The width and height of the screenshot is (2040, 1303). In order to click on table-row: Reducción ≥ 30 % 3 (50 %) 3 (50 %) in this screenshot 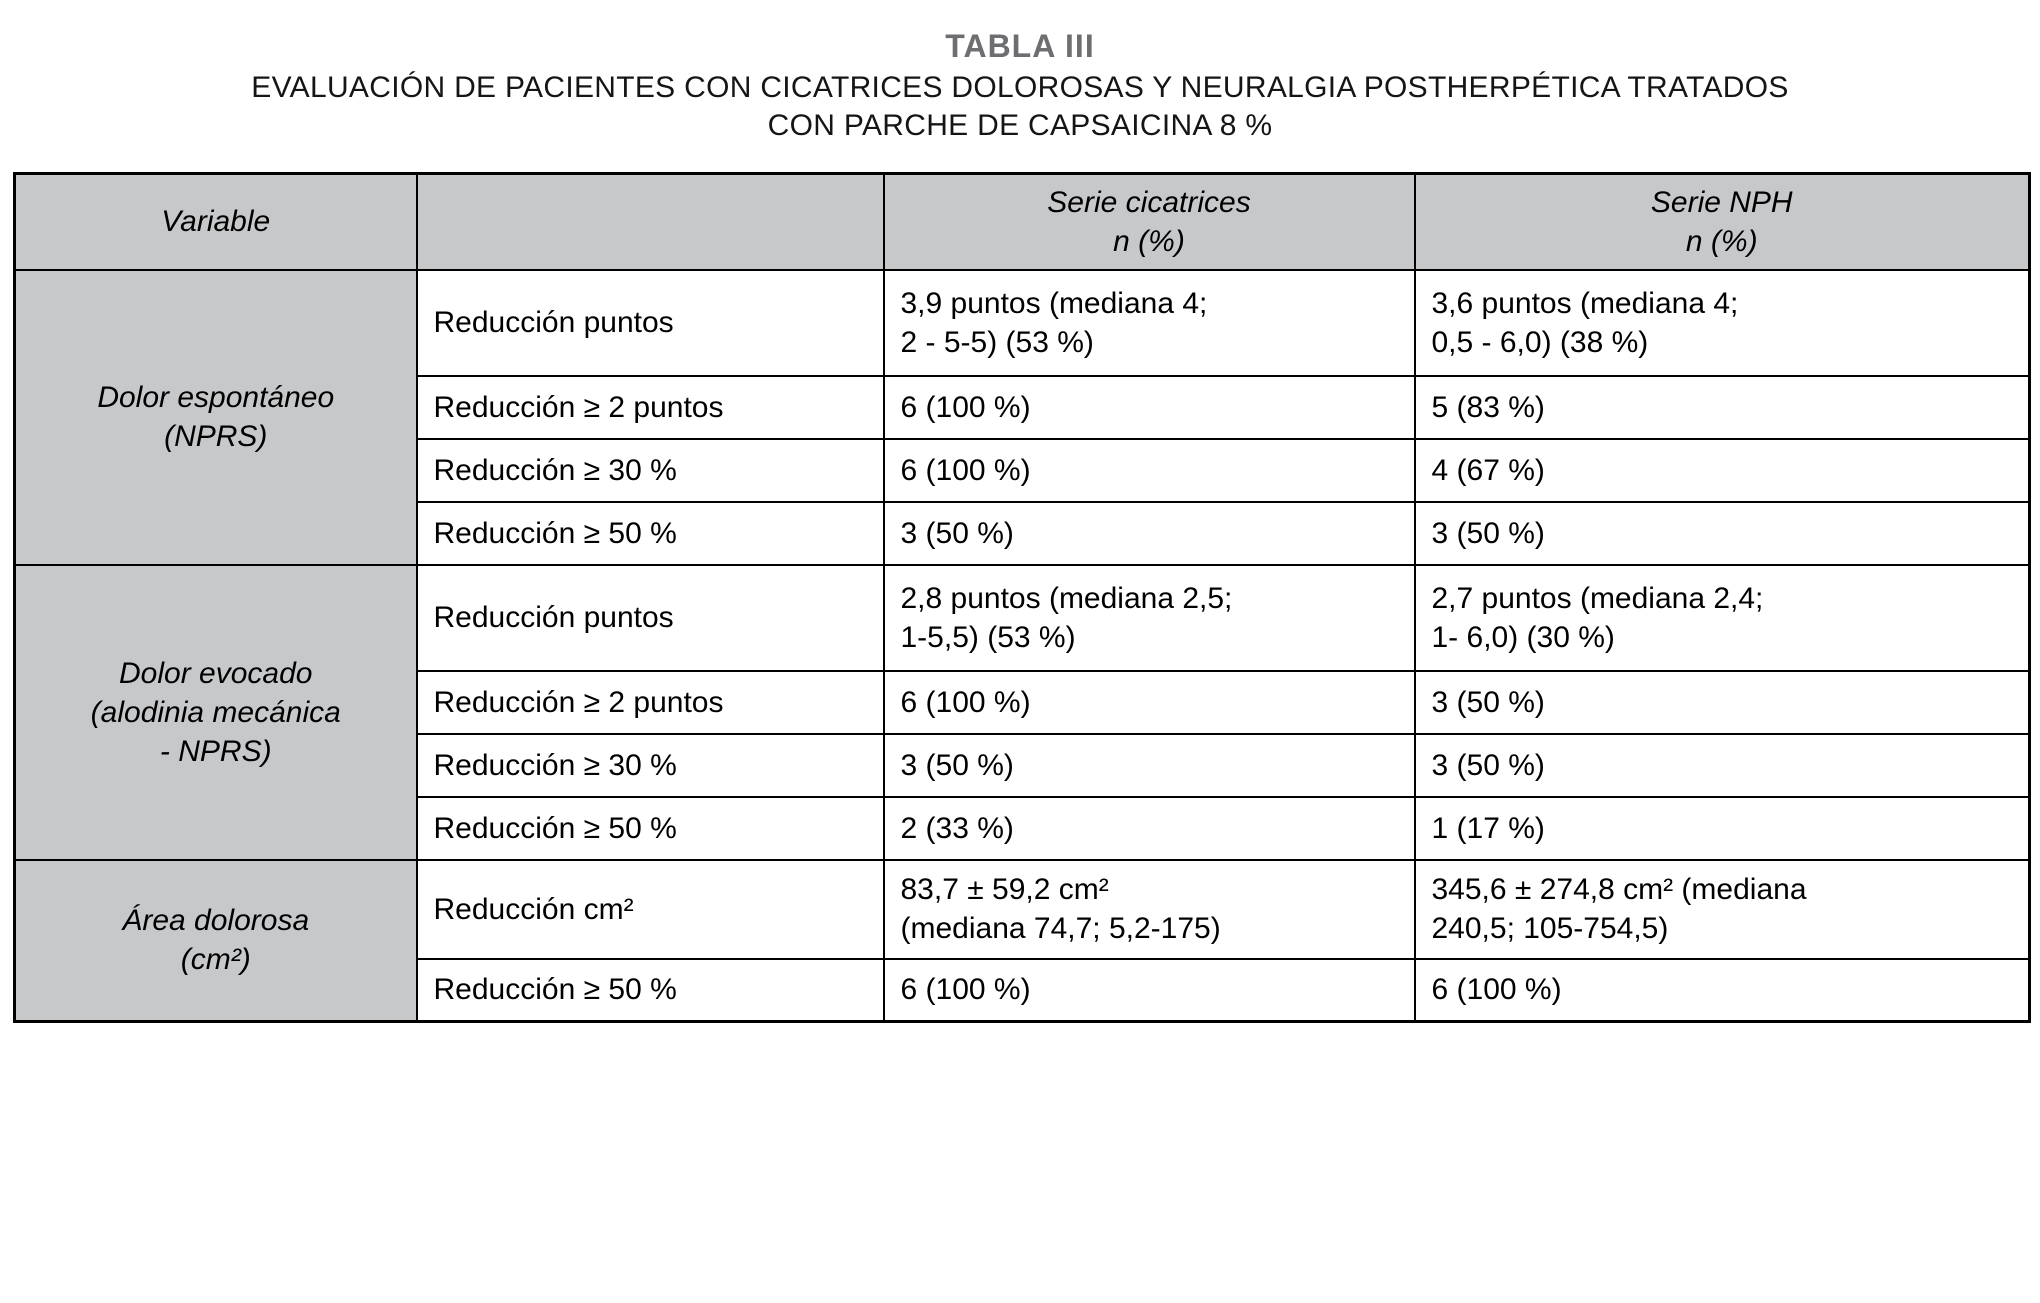, I will do `click(1023, 765)`.